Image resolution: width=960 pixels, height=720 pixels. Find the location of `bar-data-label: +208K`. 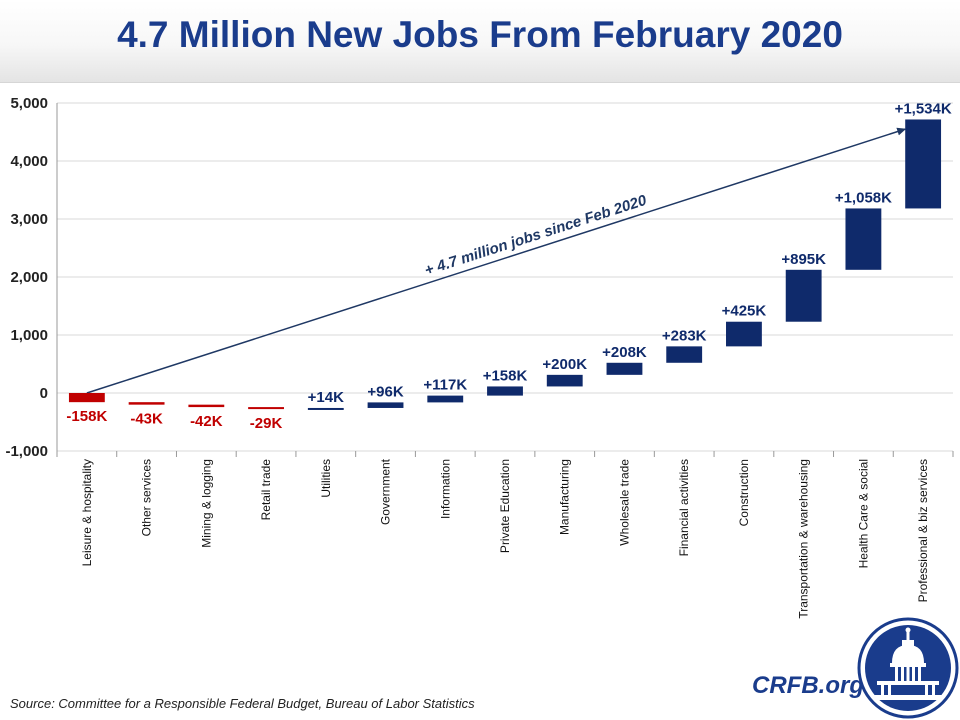

bar-data-label: +208K is located at coordinates (624, 352).